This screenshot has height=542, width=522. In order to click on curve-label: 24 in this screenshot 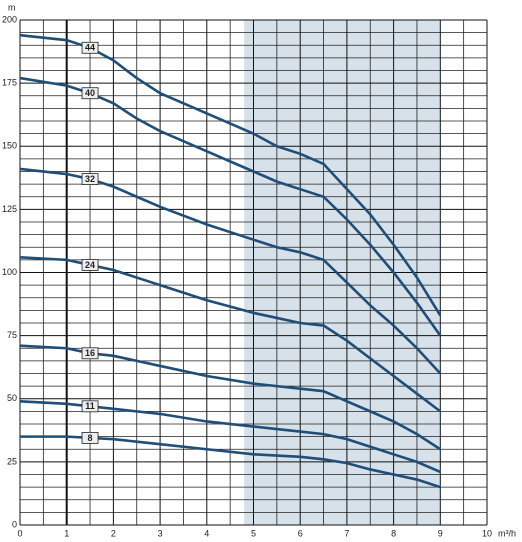, I will do `click(90, 265)`.